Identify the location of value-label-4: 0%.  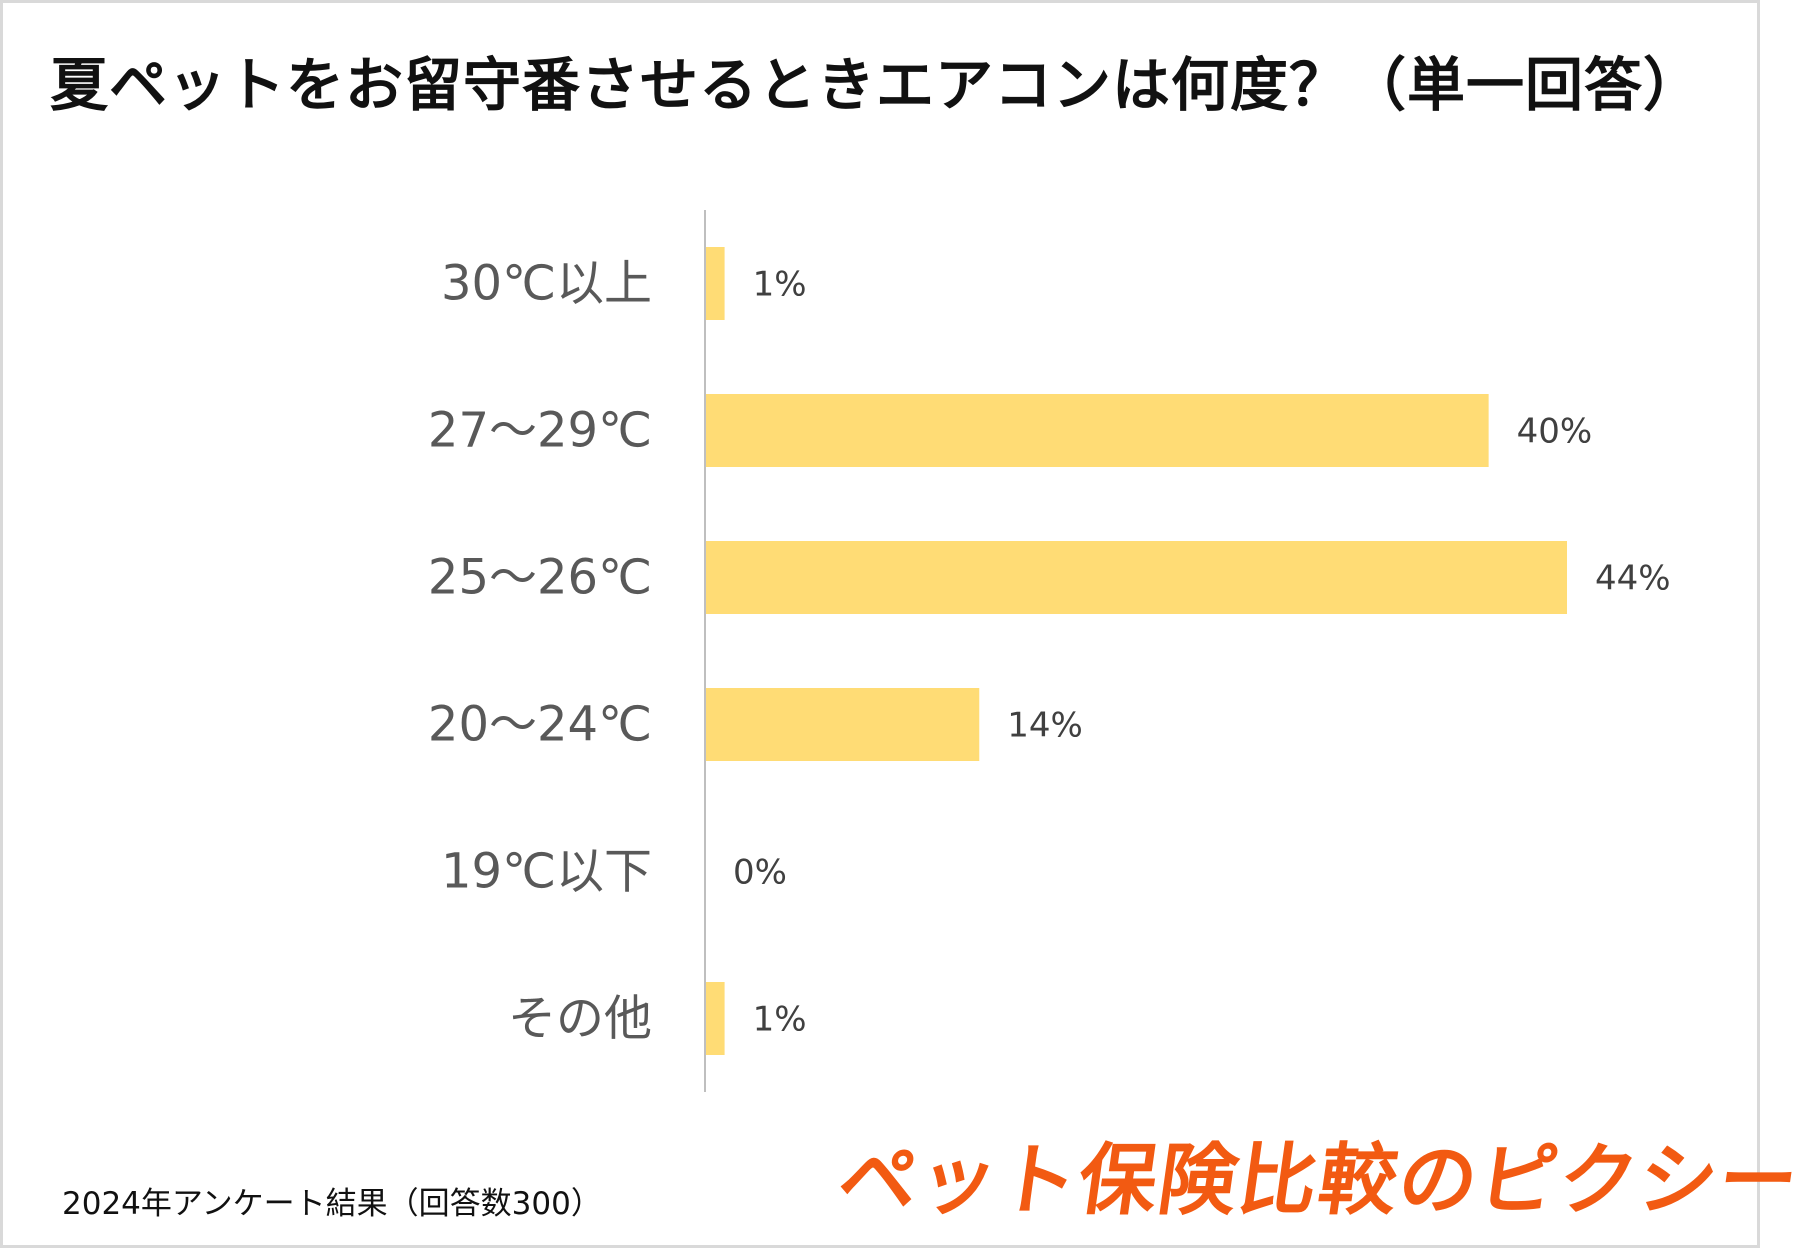
(760, 873).